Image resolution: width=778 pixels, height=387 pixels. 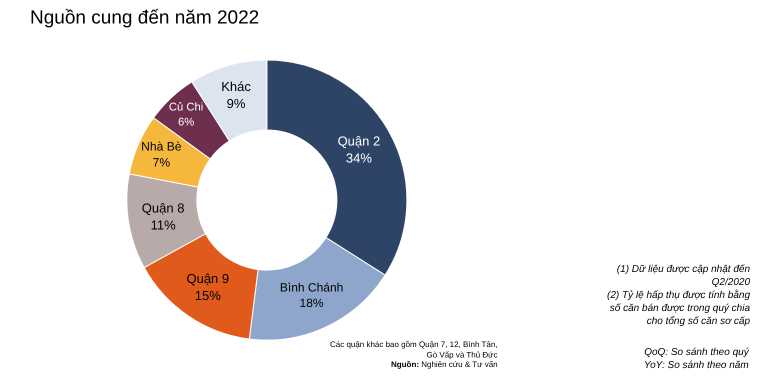 What do you see at coordinates (163, 224) in the screenshot?
I see `data-label: 11%` at bounding box center [163, 224].